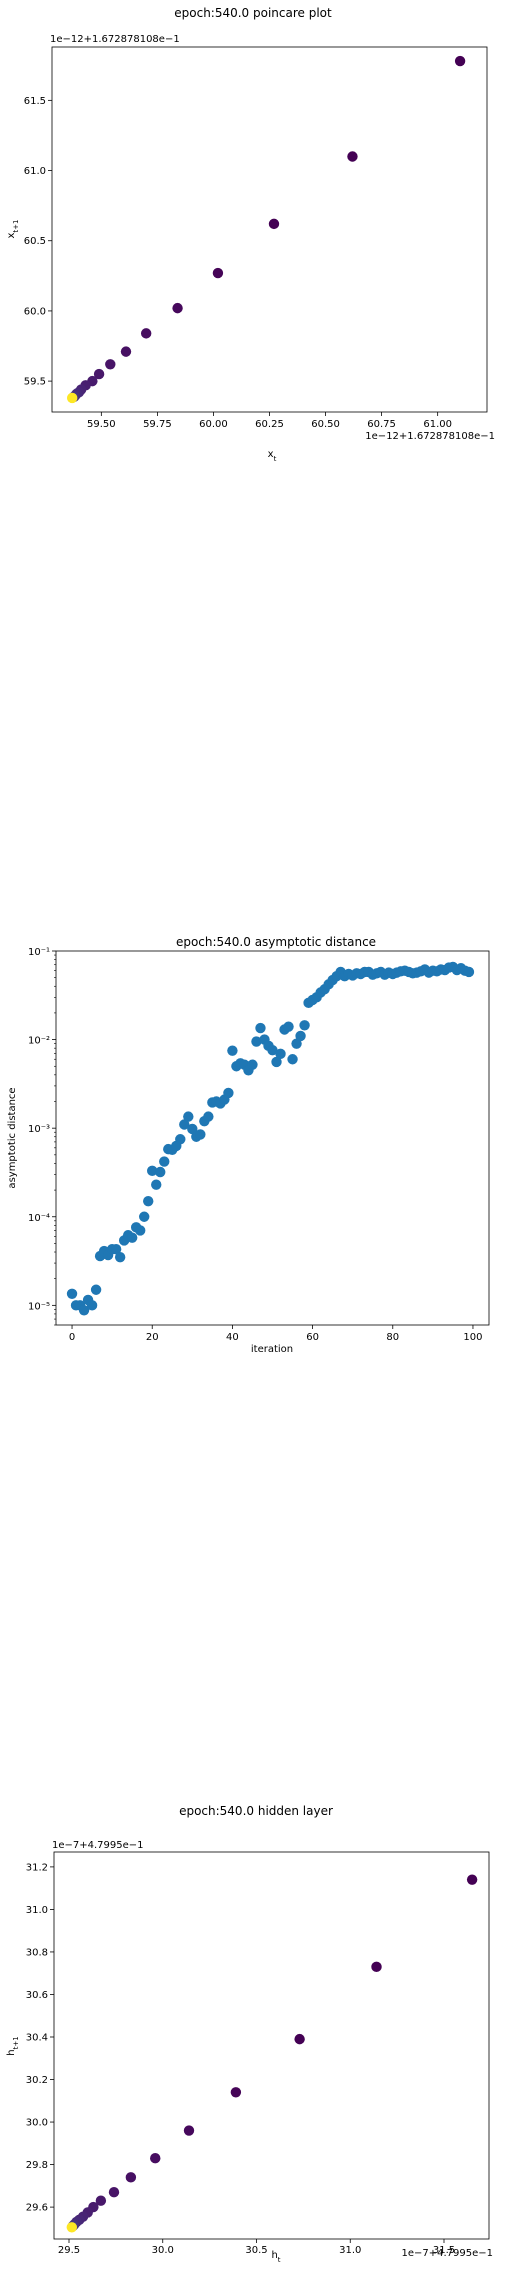 The height and width of the screenshot is (2269, 507). Describe the element at coordinates (37, 1952) in the screenshot. I see `y-tick-label: 30.8` at that location.